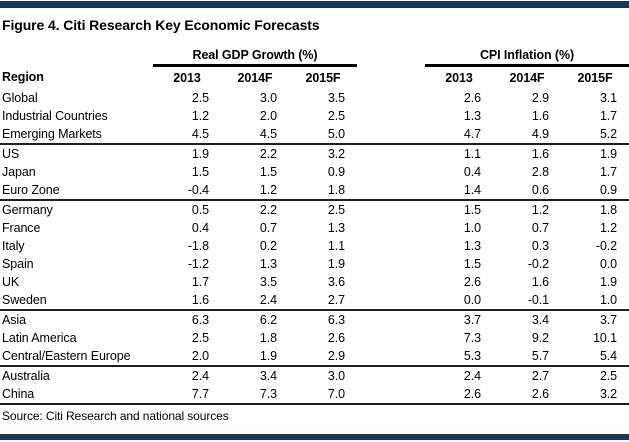 Image resolution: width=629 pixels, height=442 pixels. Describe the element at coordinates (11, 154) in the screenshot. I see `region-cell: US` at that location.